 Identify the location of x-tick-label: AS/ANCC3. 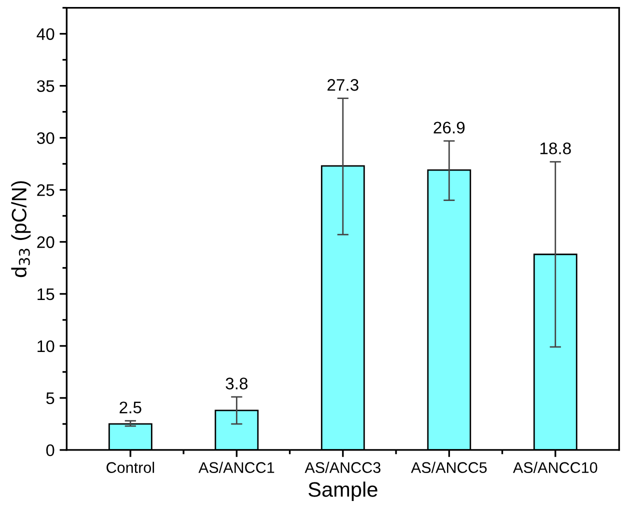
(342, 467).